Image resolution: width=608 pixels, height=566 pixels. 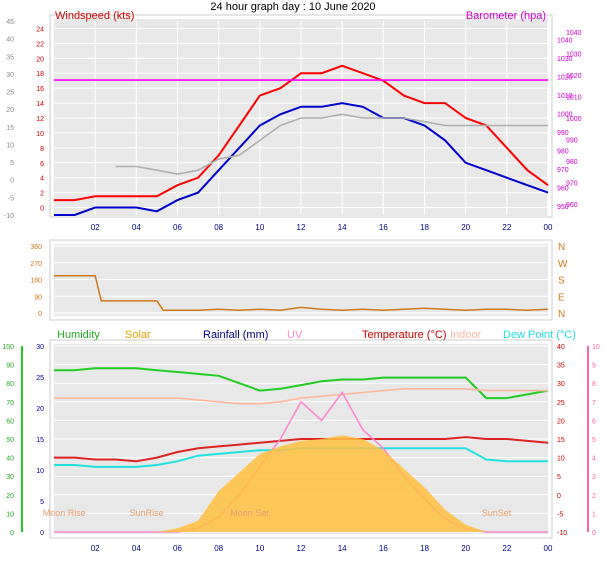 I want to click on multi-x-tick: 22, so click(x=506, y=548).